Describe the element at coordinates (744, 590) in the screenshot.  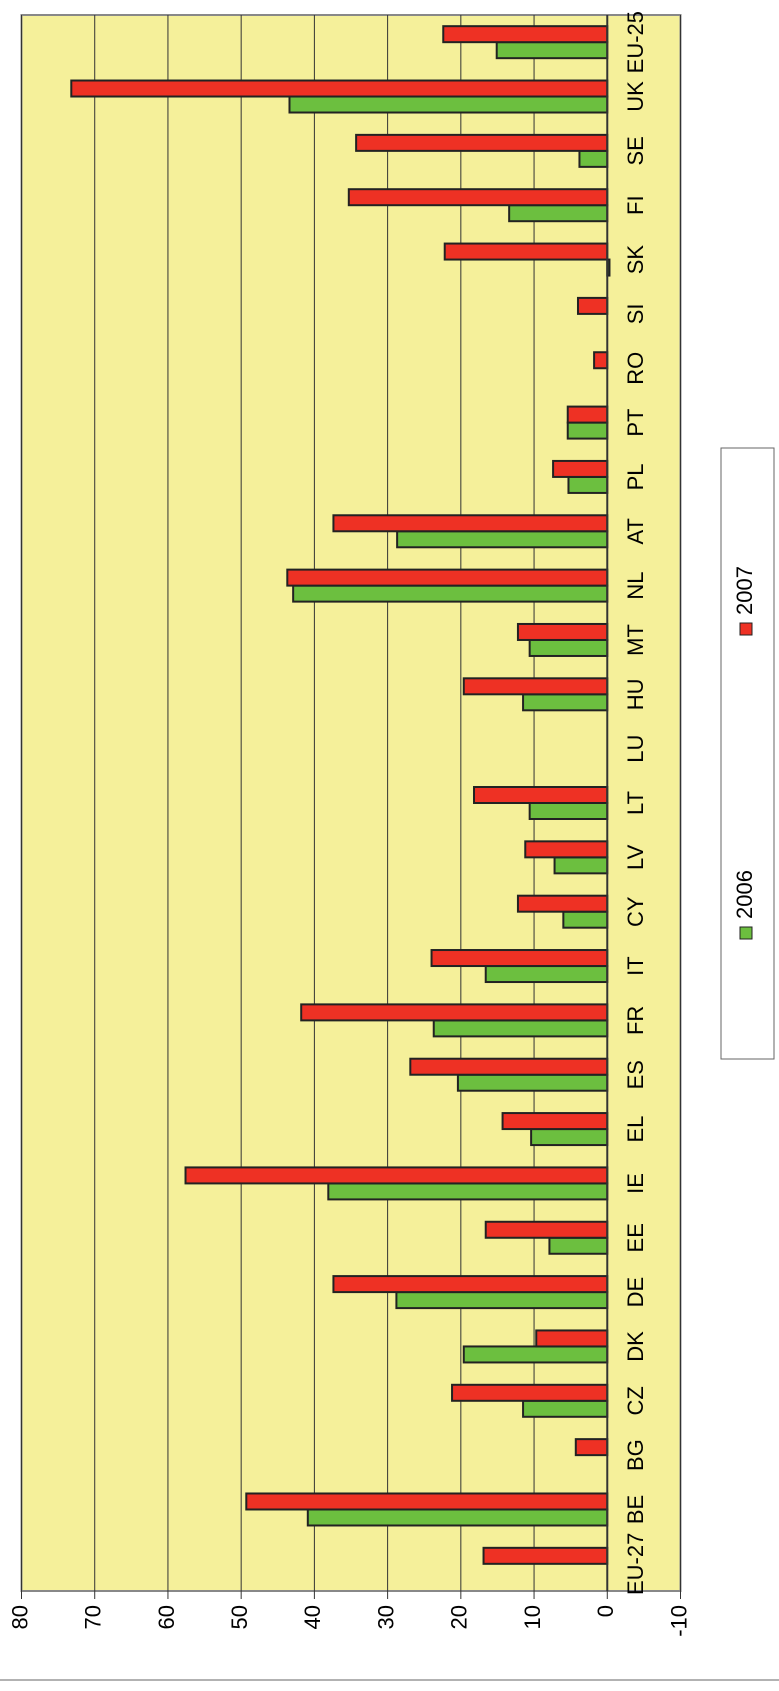
I see `legend-label: 2007` at that location.